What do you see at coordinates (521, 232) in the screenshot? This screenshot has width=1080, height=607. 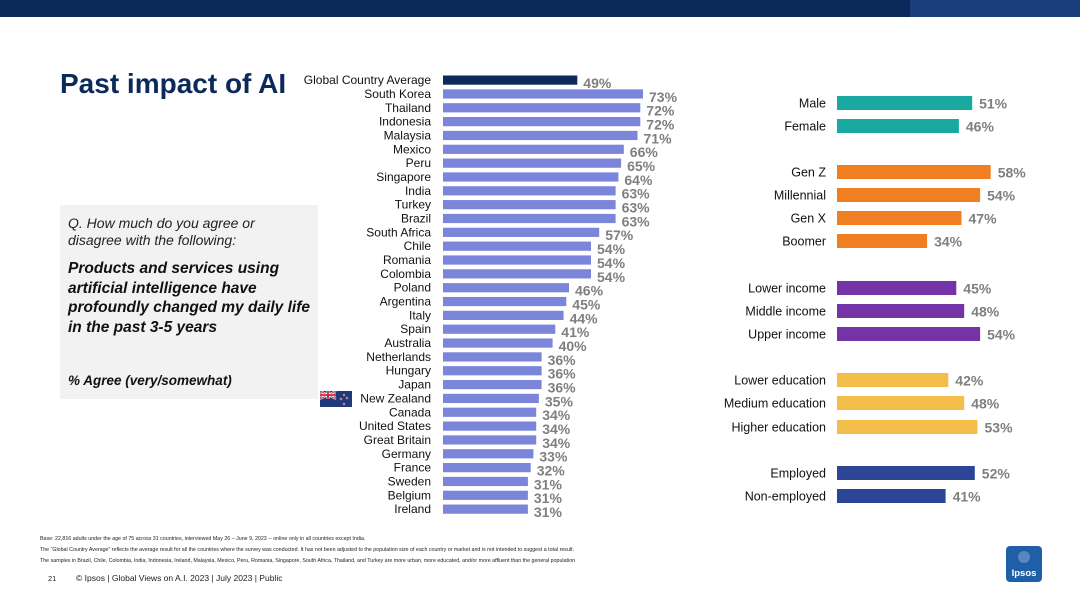 I see `country-bar-south-africa` at bounding box center [521, 232].